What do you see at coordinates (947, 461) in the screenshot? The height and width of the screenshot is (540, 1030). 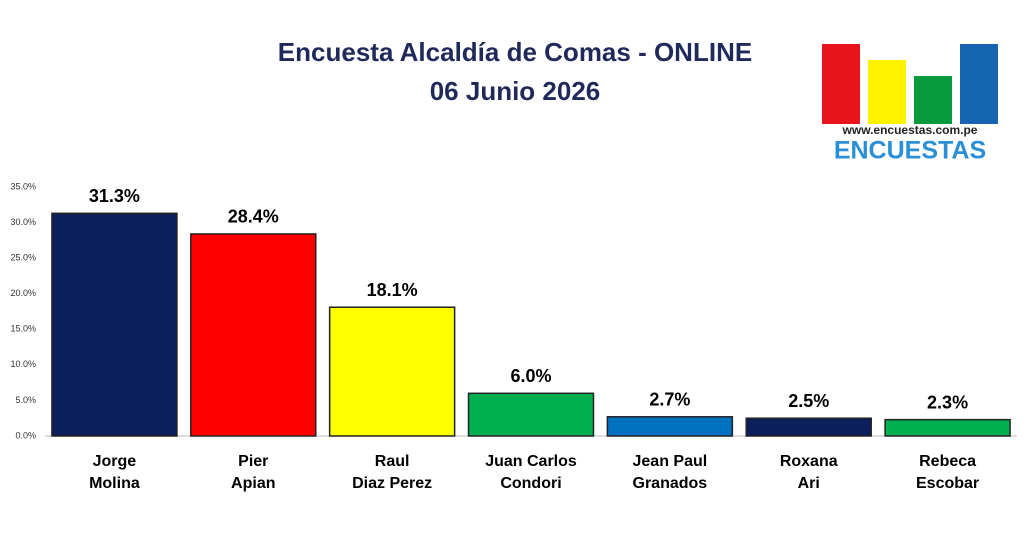 I see `x-tick-label: Rebeca` at bounding box center [947, 461].